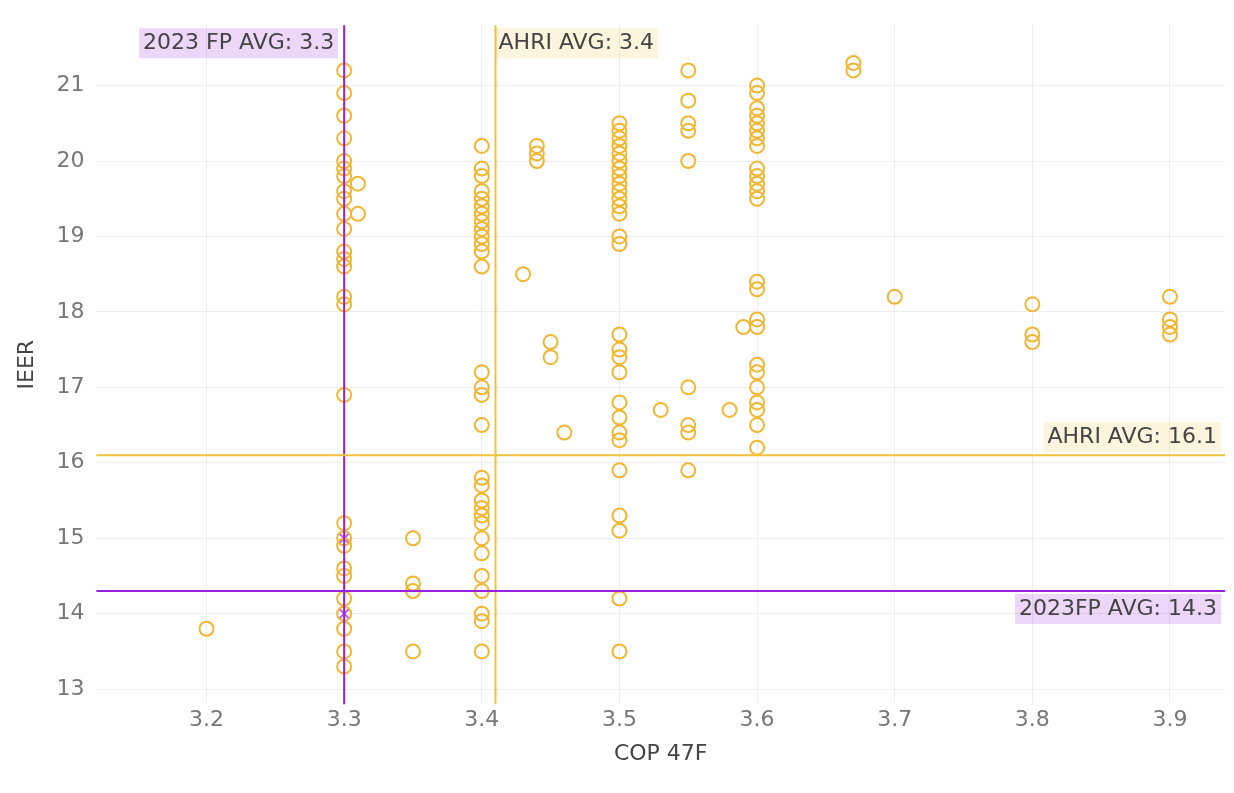 This screenshot has height=793, width=1234. What do you see at coordinates (660, 752) in the screenshot?
I see `x-axis-title: COP 47F` at bounding box center [660, 752].